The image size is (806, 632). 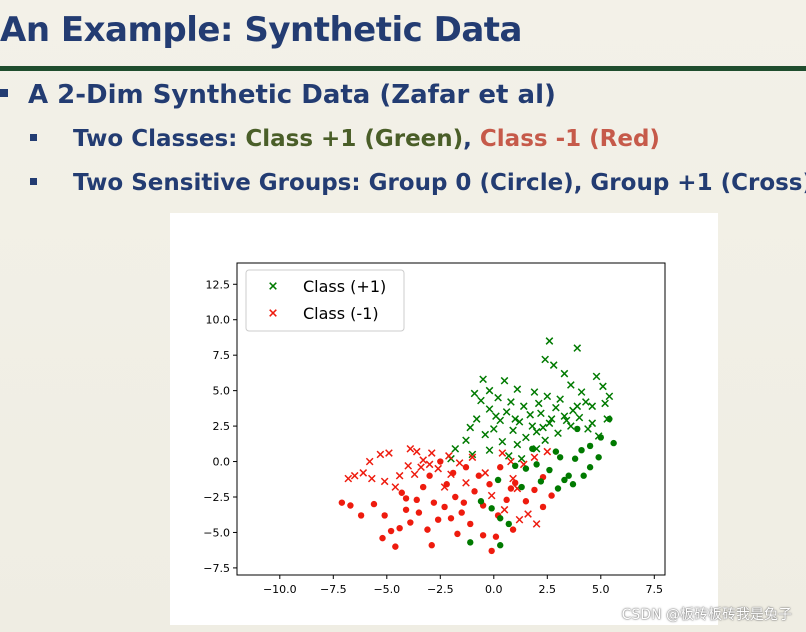 I want to click on bullet-classes-green: Class +1 (Green), so click(x=354, y=139).